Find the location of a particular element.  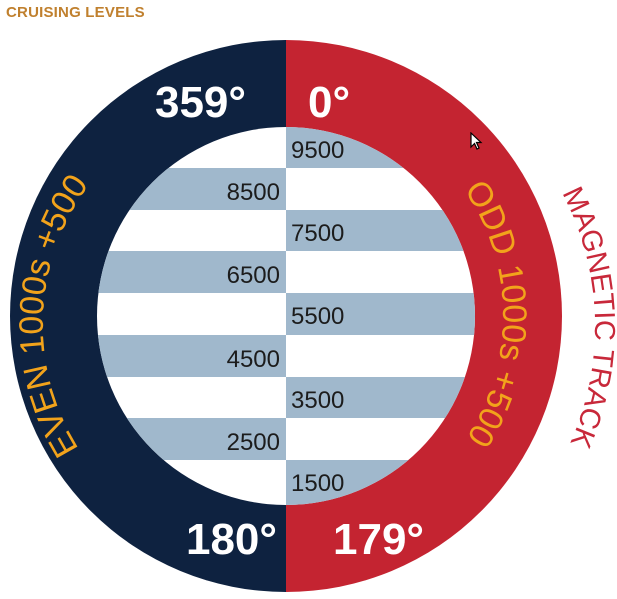

level-9500: 9500 is located at coordinates (317, 150).